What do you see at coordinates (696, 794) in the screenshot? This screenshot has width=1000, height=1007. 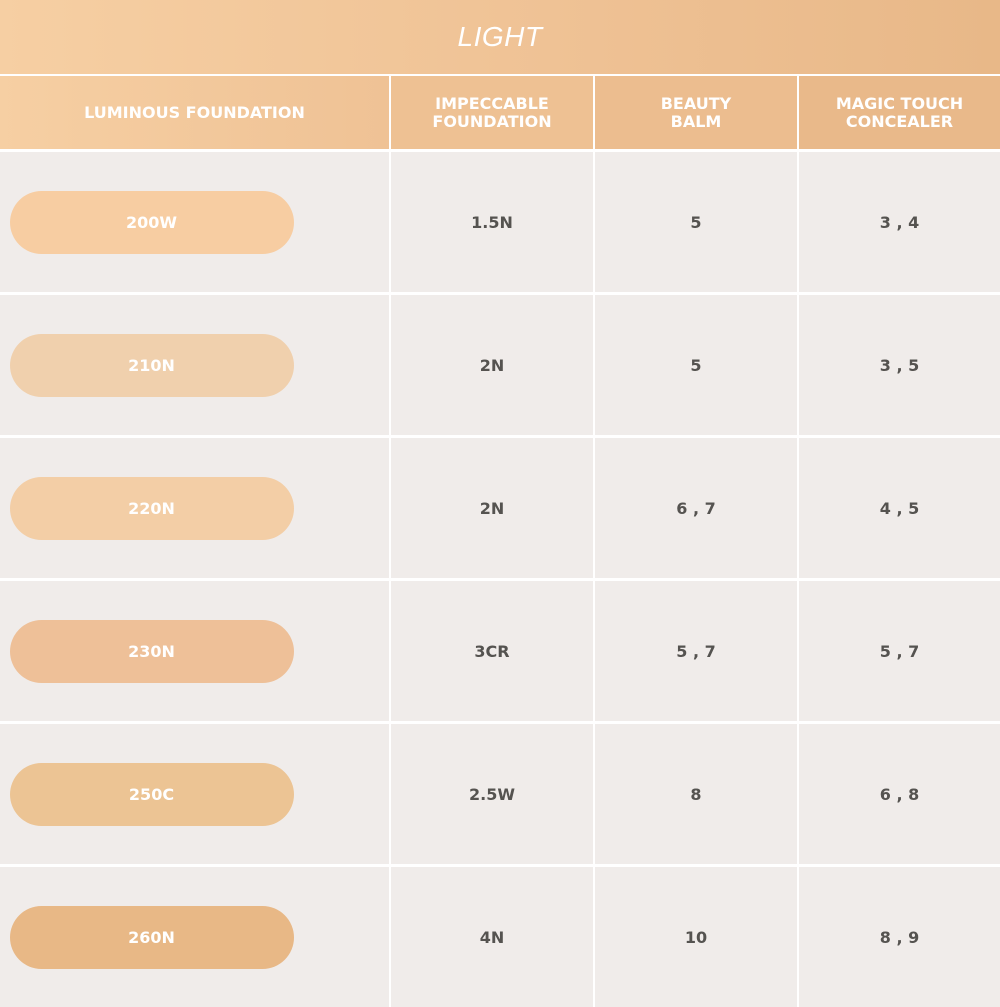 I see `beauty-balm-value: 8` at bounding box center [696, 794].